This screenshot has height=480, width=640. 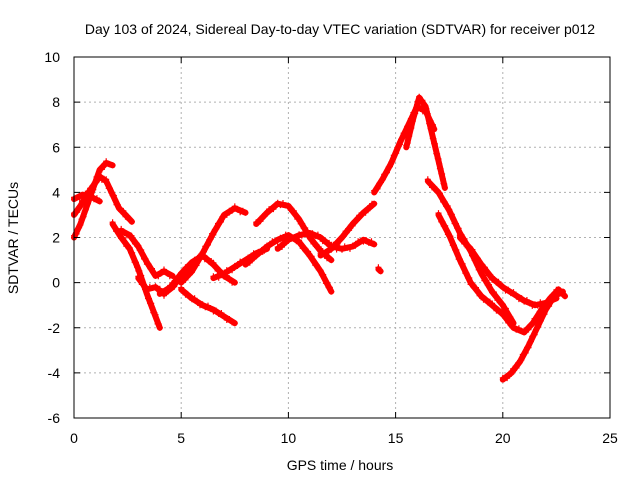 I want to click on x-axis-label: GPS time / hours, so click(x=340, y=465).